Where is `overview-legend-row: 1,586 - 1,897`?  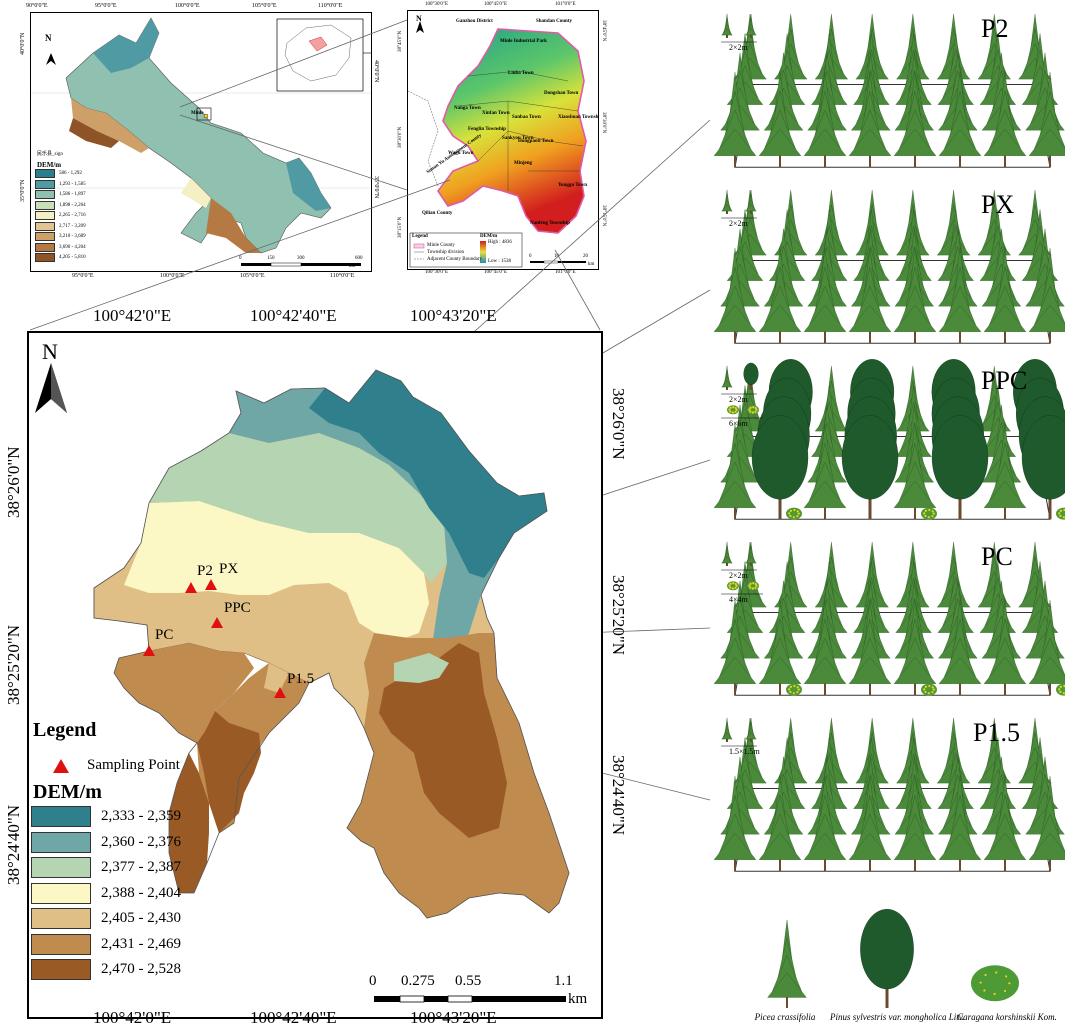 overview-legend-row: 1,586 - 1,897 is located at coordinates (60, 194).